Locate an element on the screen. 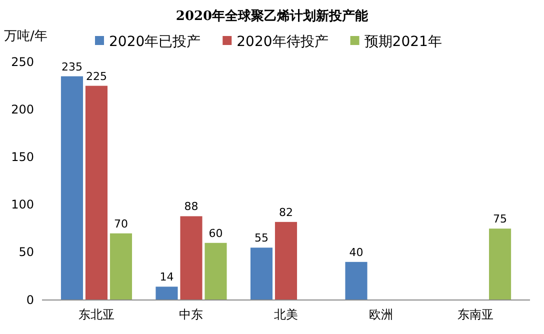  x-tick-label: 欧洲 is located at coordinates (380, 315).